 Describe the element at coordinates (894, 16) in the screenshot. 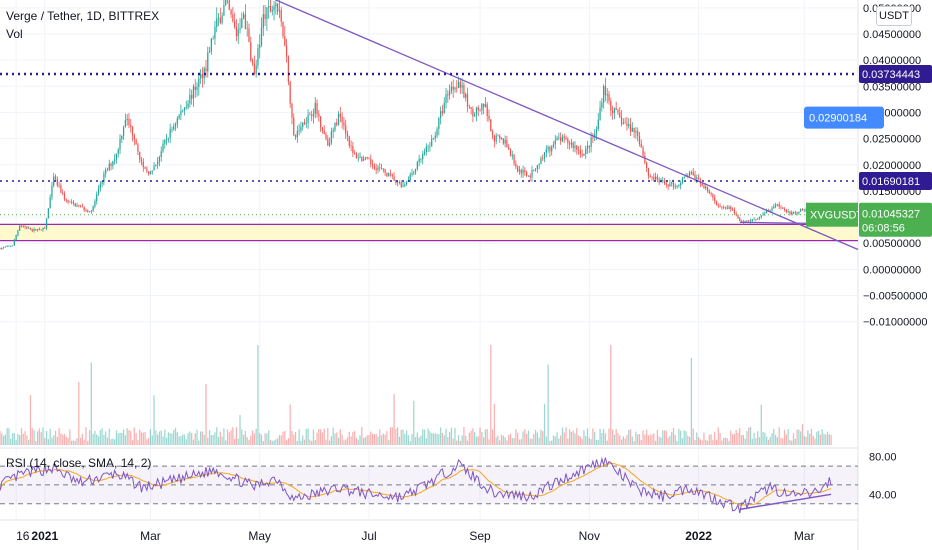

I see `currency-button: USDT` at that location.